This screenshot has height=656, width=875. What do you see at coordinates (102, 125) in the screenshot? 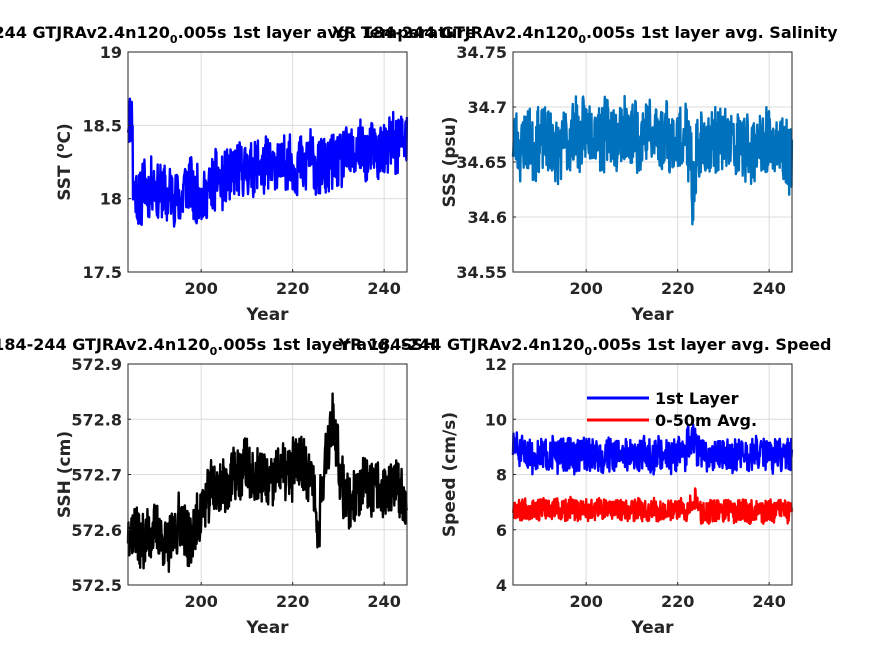
I see `y-tick-label: 18.5` at bounding box center [102, 125].